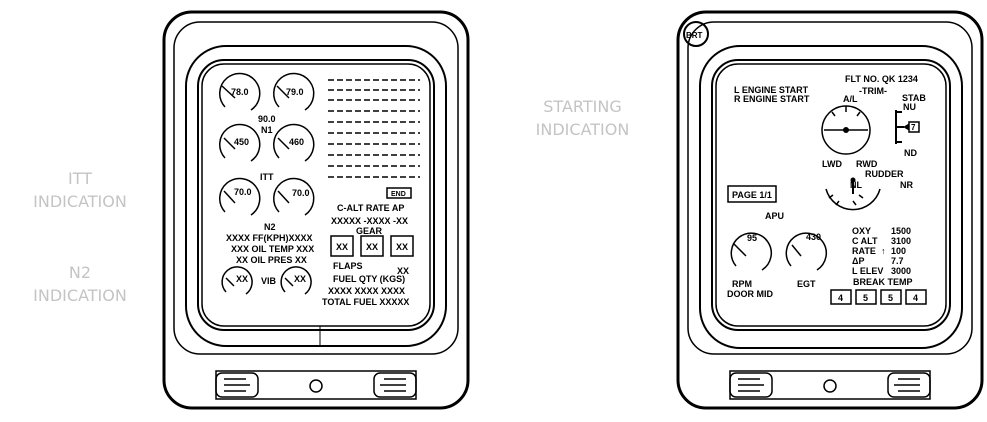  Describe the element at coordinates (830, 386) in the screenshot. I see `right-light-sensor` at that location.